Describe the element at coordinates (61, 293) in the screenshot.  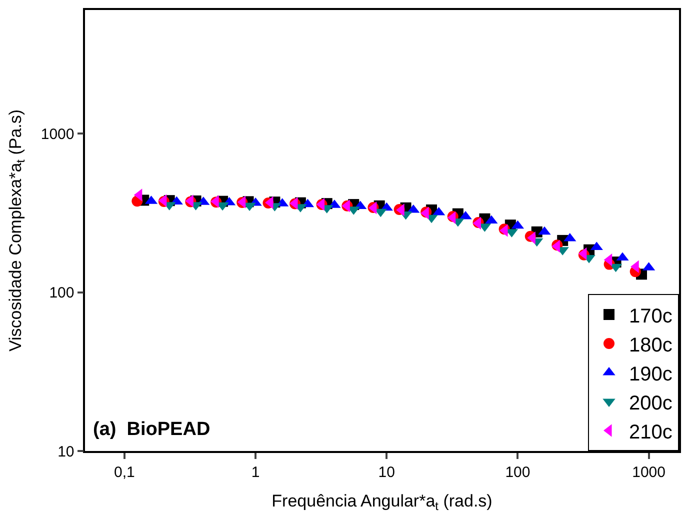
I see `y-tick-label: 100` at that location.